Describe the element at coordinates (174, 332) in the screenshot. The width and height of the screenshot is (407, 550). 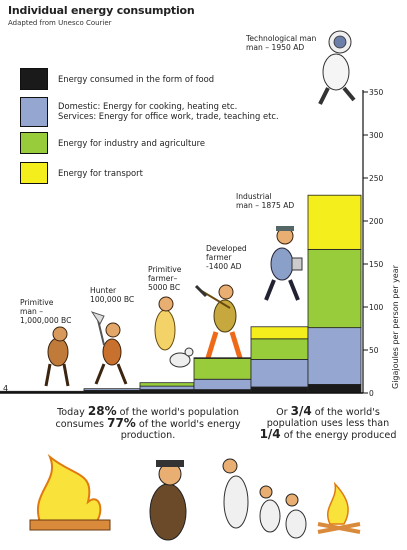
I see `primitive-farmer-illustration` at that location.